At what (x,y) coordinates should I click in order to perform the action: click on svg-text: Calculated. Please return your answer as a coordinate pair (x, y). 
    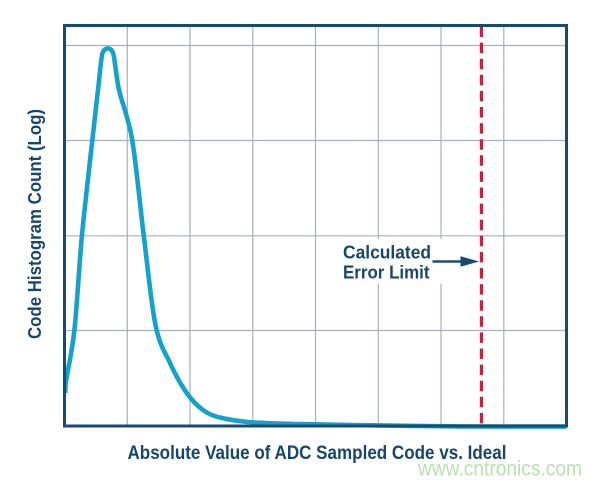
    Looking at the image, I should click on (387, 253).